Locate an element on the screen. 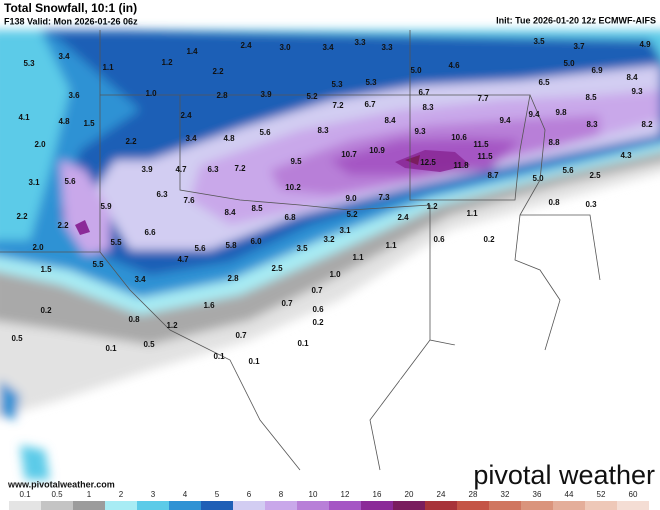  colorbar-label: 20 is located at coordinates (409, 494).